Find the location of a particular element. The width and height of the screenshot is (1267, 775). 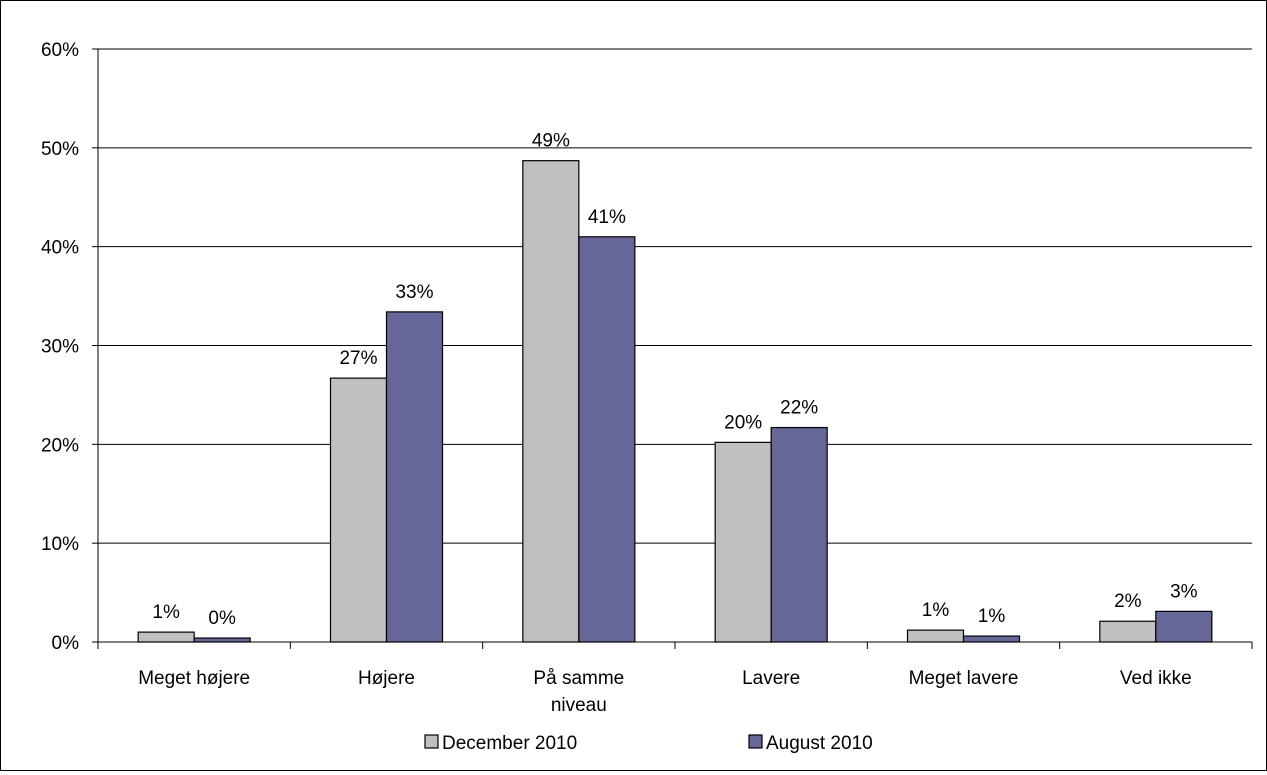

legend-label: December 2010 is located at coordinates (509, 743).